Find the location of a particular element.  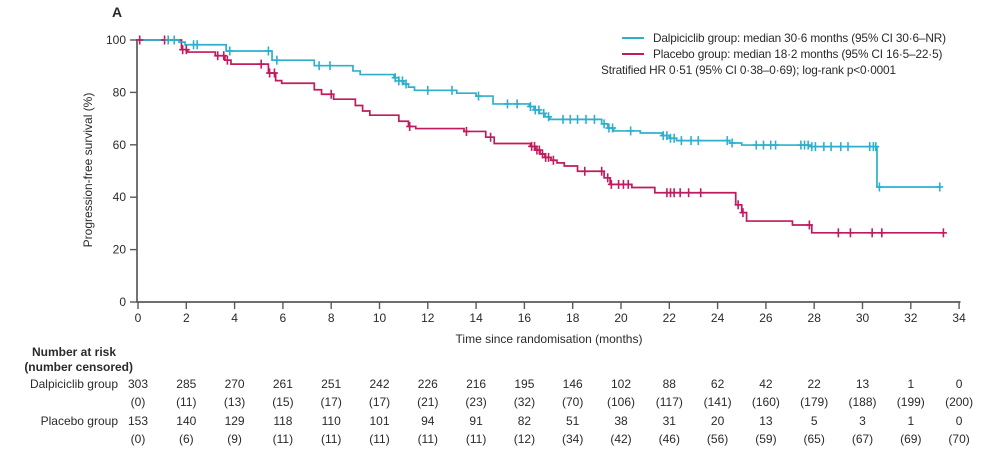

at-risk-value: 140 is located at coordinates (186, 421).